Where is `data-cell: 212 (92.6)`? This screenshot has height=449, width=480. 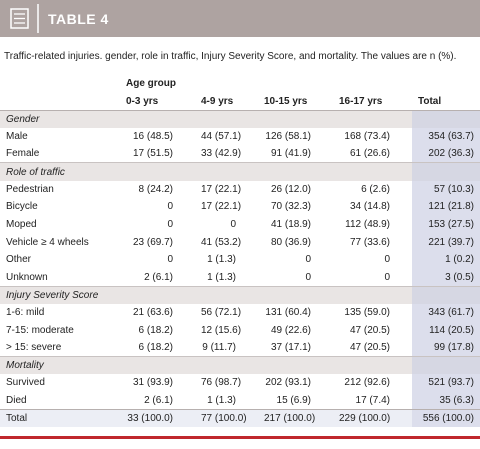 data-cell: 212 (92.6) is located at coordinates (367, 383).